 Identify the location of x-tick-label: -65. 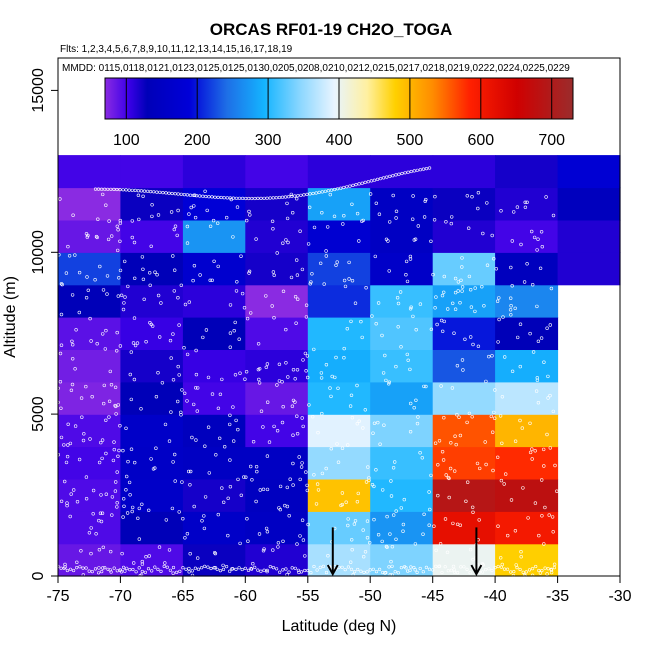
(182, 596).